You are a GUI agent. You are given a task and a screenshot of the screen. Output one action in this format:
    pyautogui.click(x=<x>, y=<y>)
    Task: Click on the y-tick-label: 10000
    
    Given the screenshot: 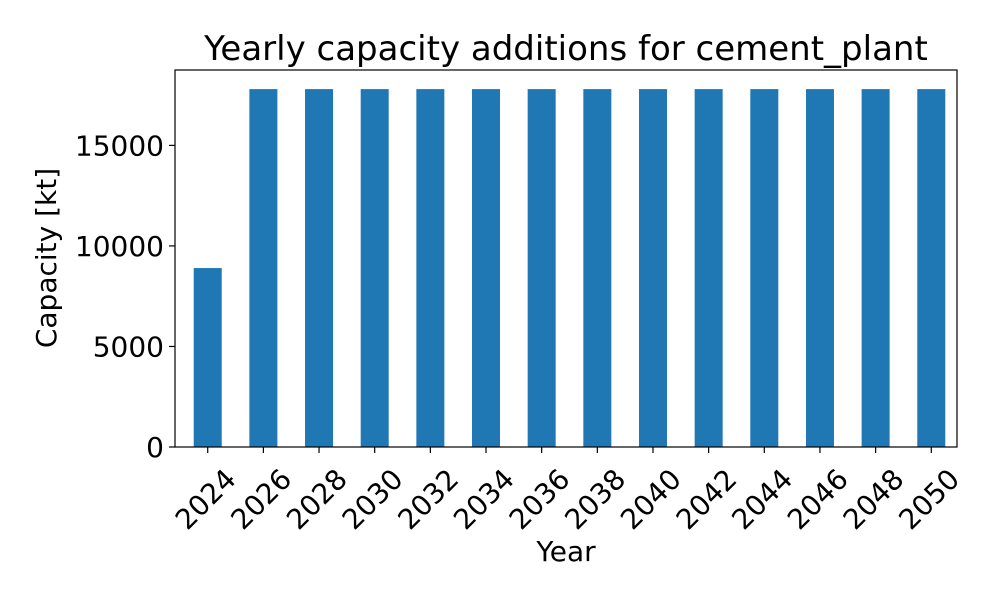 What is the action you would take?
    pyautogui.click(x=119, y=246)
    